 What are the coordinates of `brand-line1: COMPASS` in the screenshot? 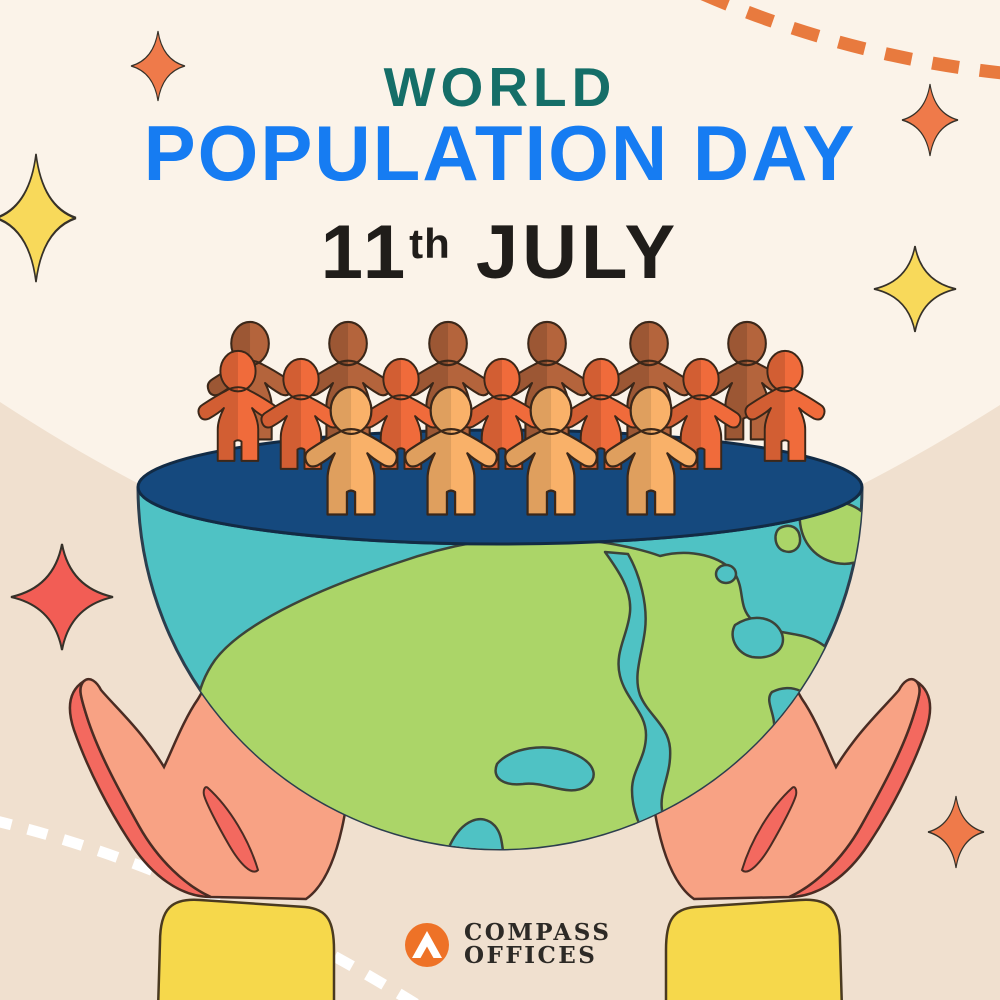 It's located at (538, 932).